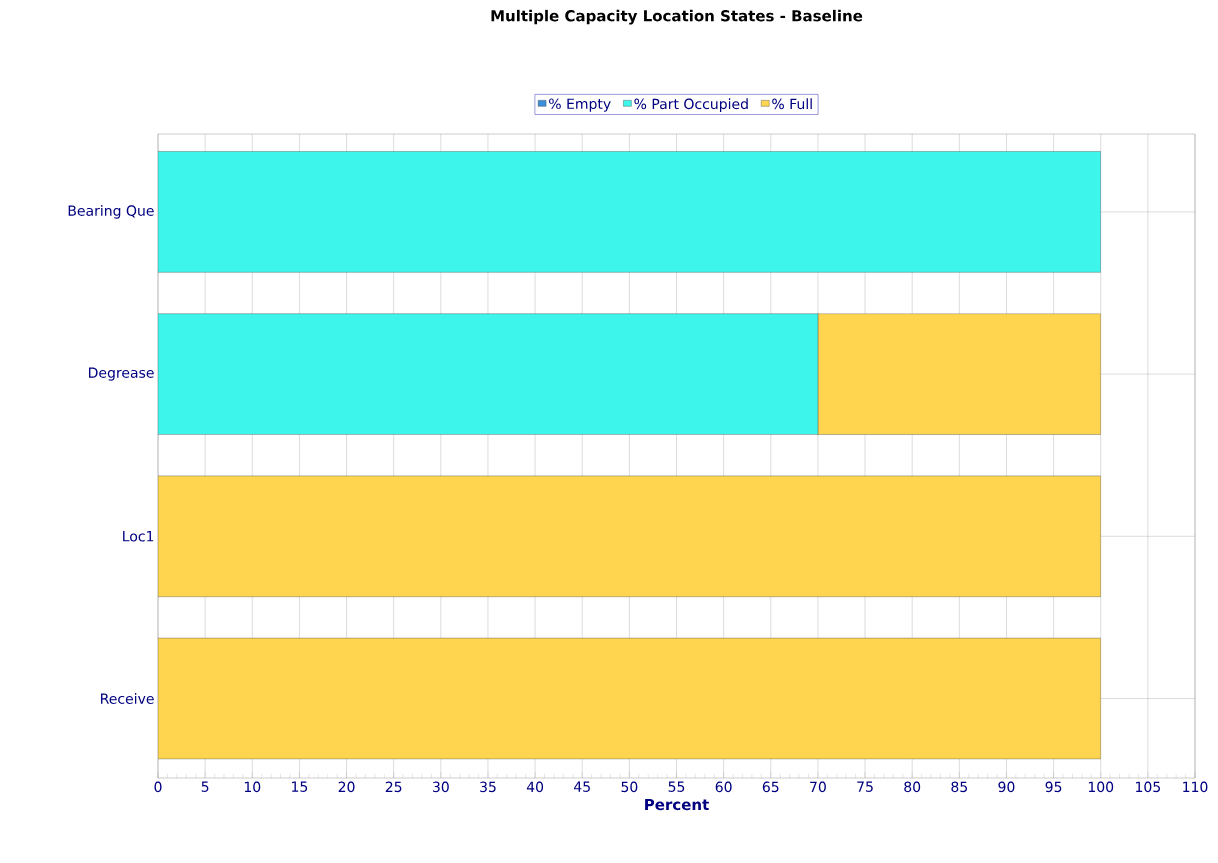 This screenshot has height=863, width=1218. What do you see at coordinates (121, 374) in the screenshot?
I see `y-tick-label: Degrease` at bounding box center [121, 374].